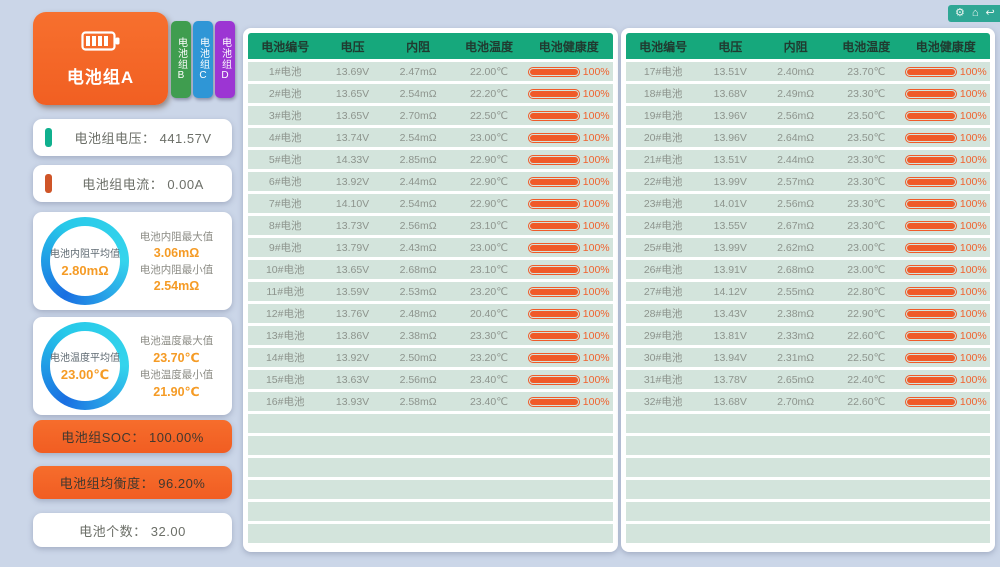  What do you see at coordinates (176, 237) in the screenshot?
I see `resistance-max-label: 电池内阻最大值` at bounding box center [176, 237].